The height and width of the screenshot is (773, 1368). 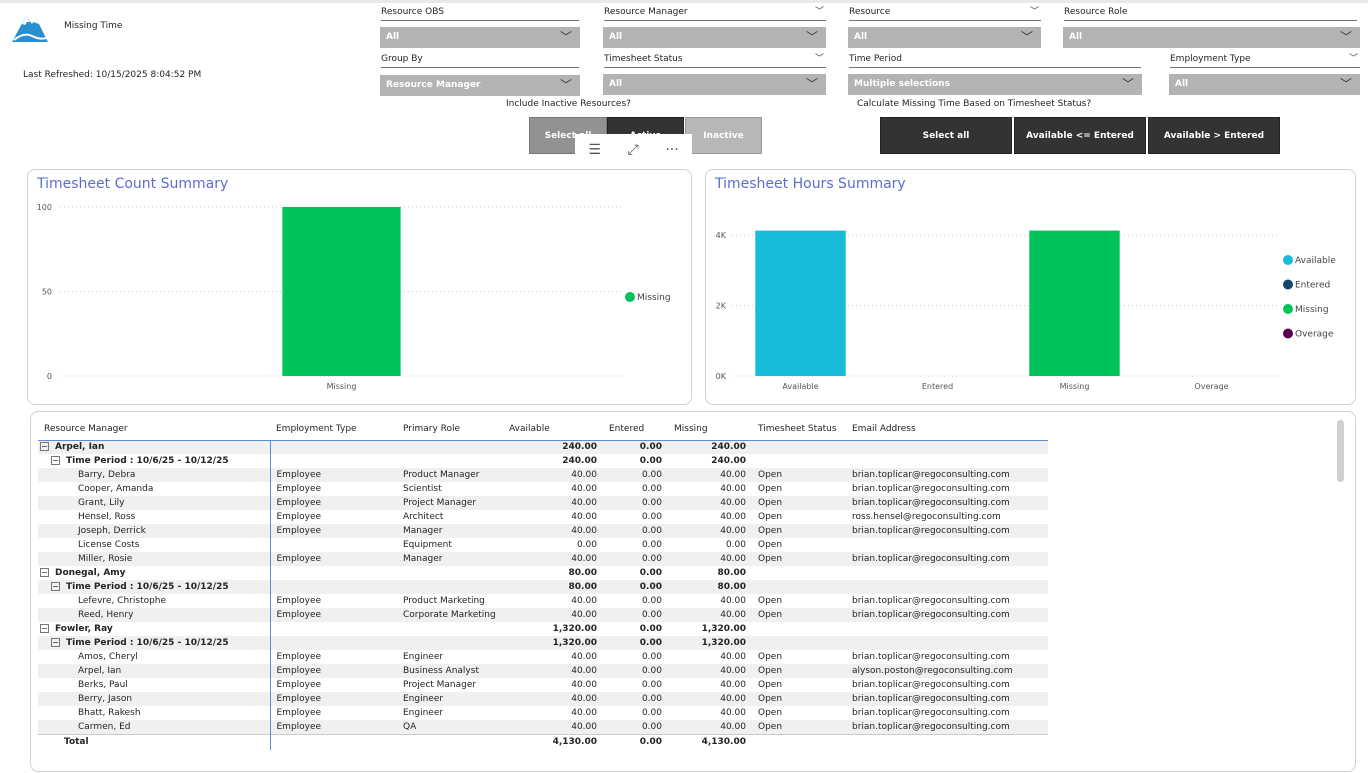 What do you see at coordinates (299, 713) in the screenshot?
I see `employment-type-cell: Employee` at bounding box center [299, 713].